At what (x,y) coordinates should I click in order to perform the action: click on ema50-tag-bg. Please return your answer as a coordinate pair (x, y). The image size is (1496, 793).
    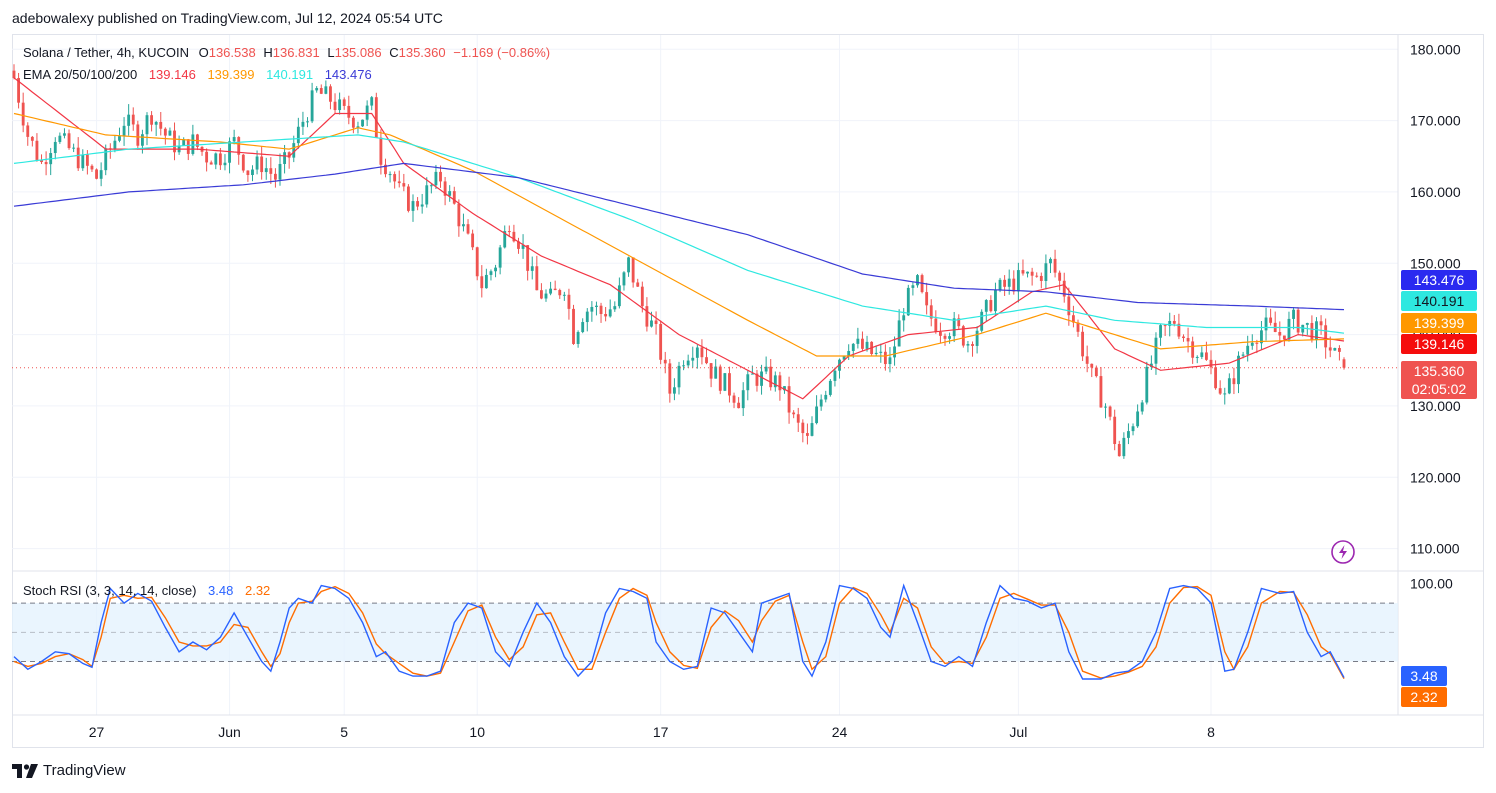
    Looking at the image, I should click on (1439, 323).